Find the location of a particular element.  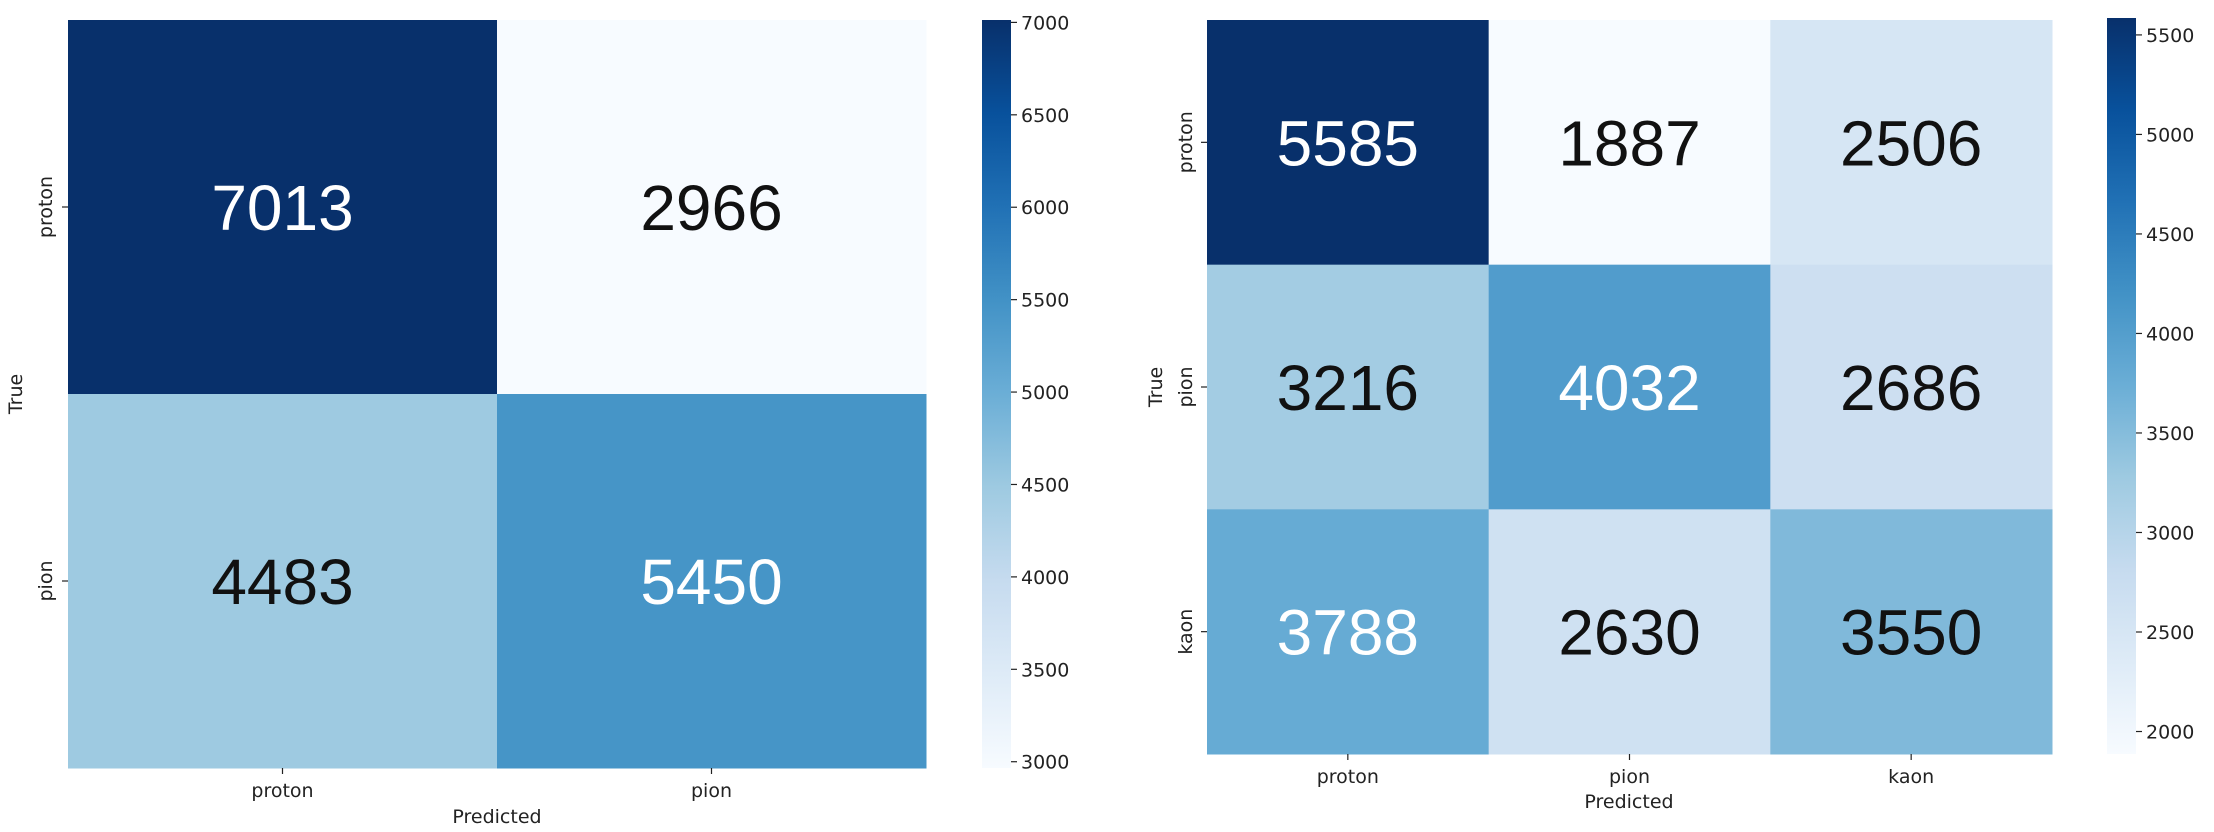

heatmap-2class-cell-label: 4483 is located at coordinates (282, 582).